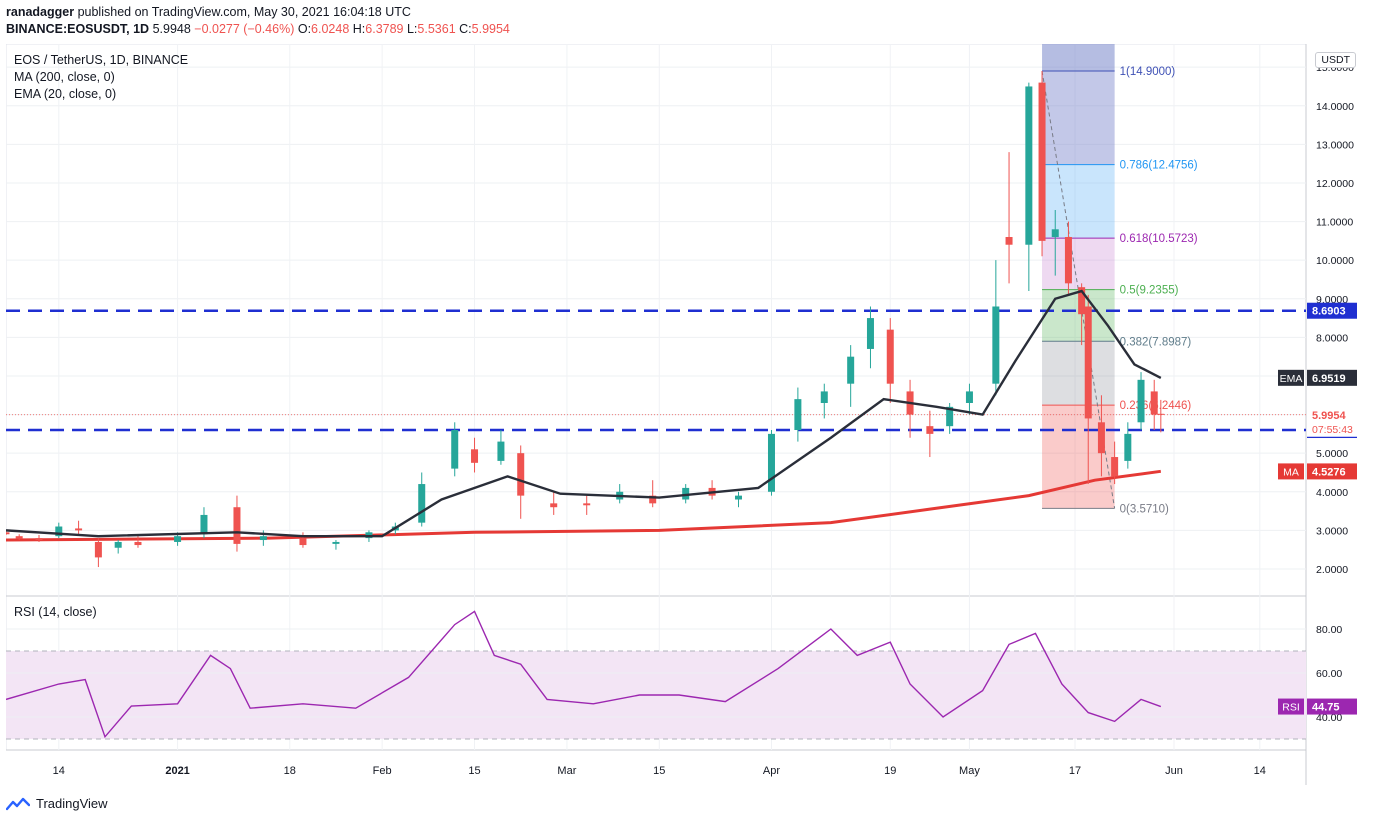  Describe the element at coordinates (1144, 509) in the screenshot. I see `fib-level-label: 0(3.5710)` at that location.